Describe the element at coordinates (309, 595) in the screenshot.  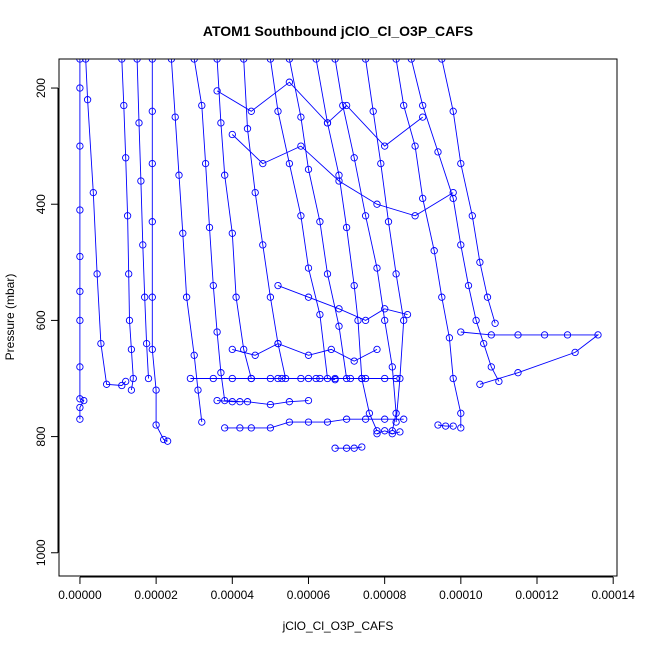
I see `x-tick-label: 0.00006` at that location.